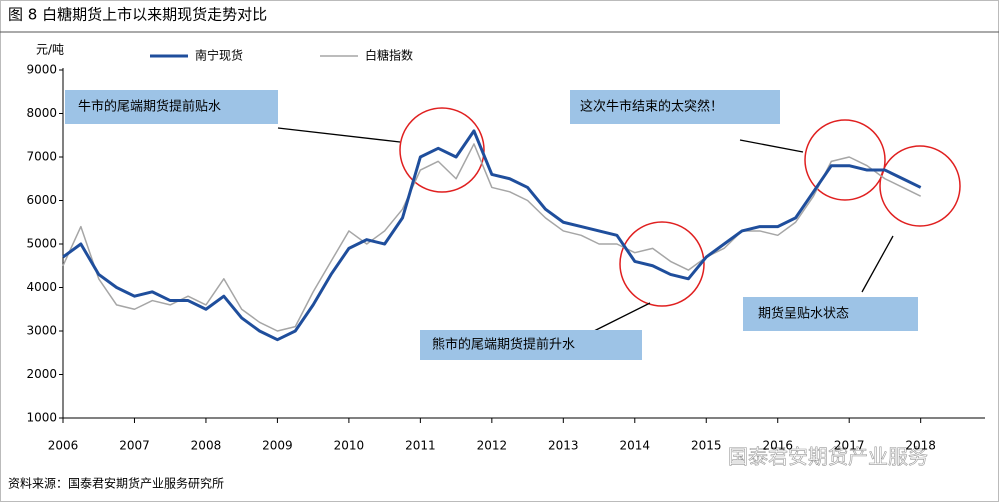 This screenshot has height=502, width=999. Describe the element at coordinates (920, 446) in the screenshot. I see `x-tick-label: 2018` at that location.